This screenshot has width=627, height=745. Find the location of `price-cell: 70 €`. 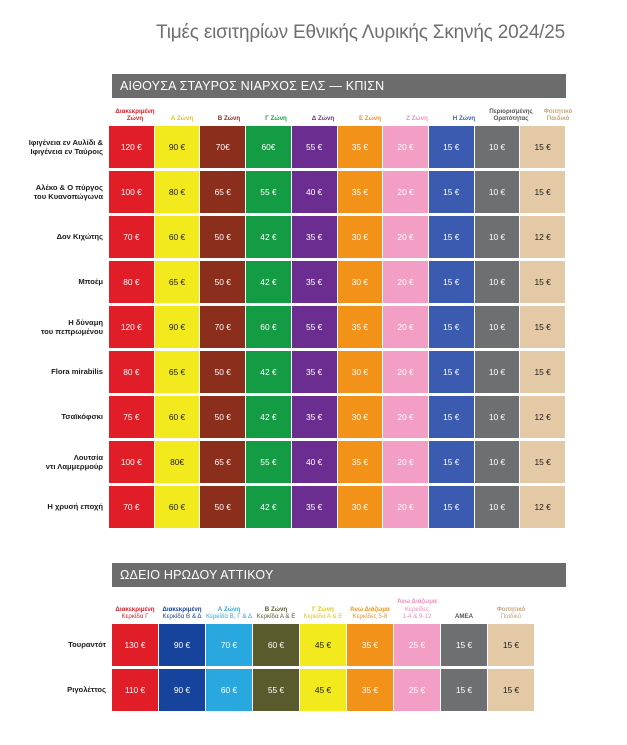

price-cell: 70 € is located at coordinates (131, 237).